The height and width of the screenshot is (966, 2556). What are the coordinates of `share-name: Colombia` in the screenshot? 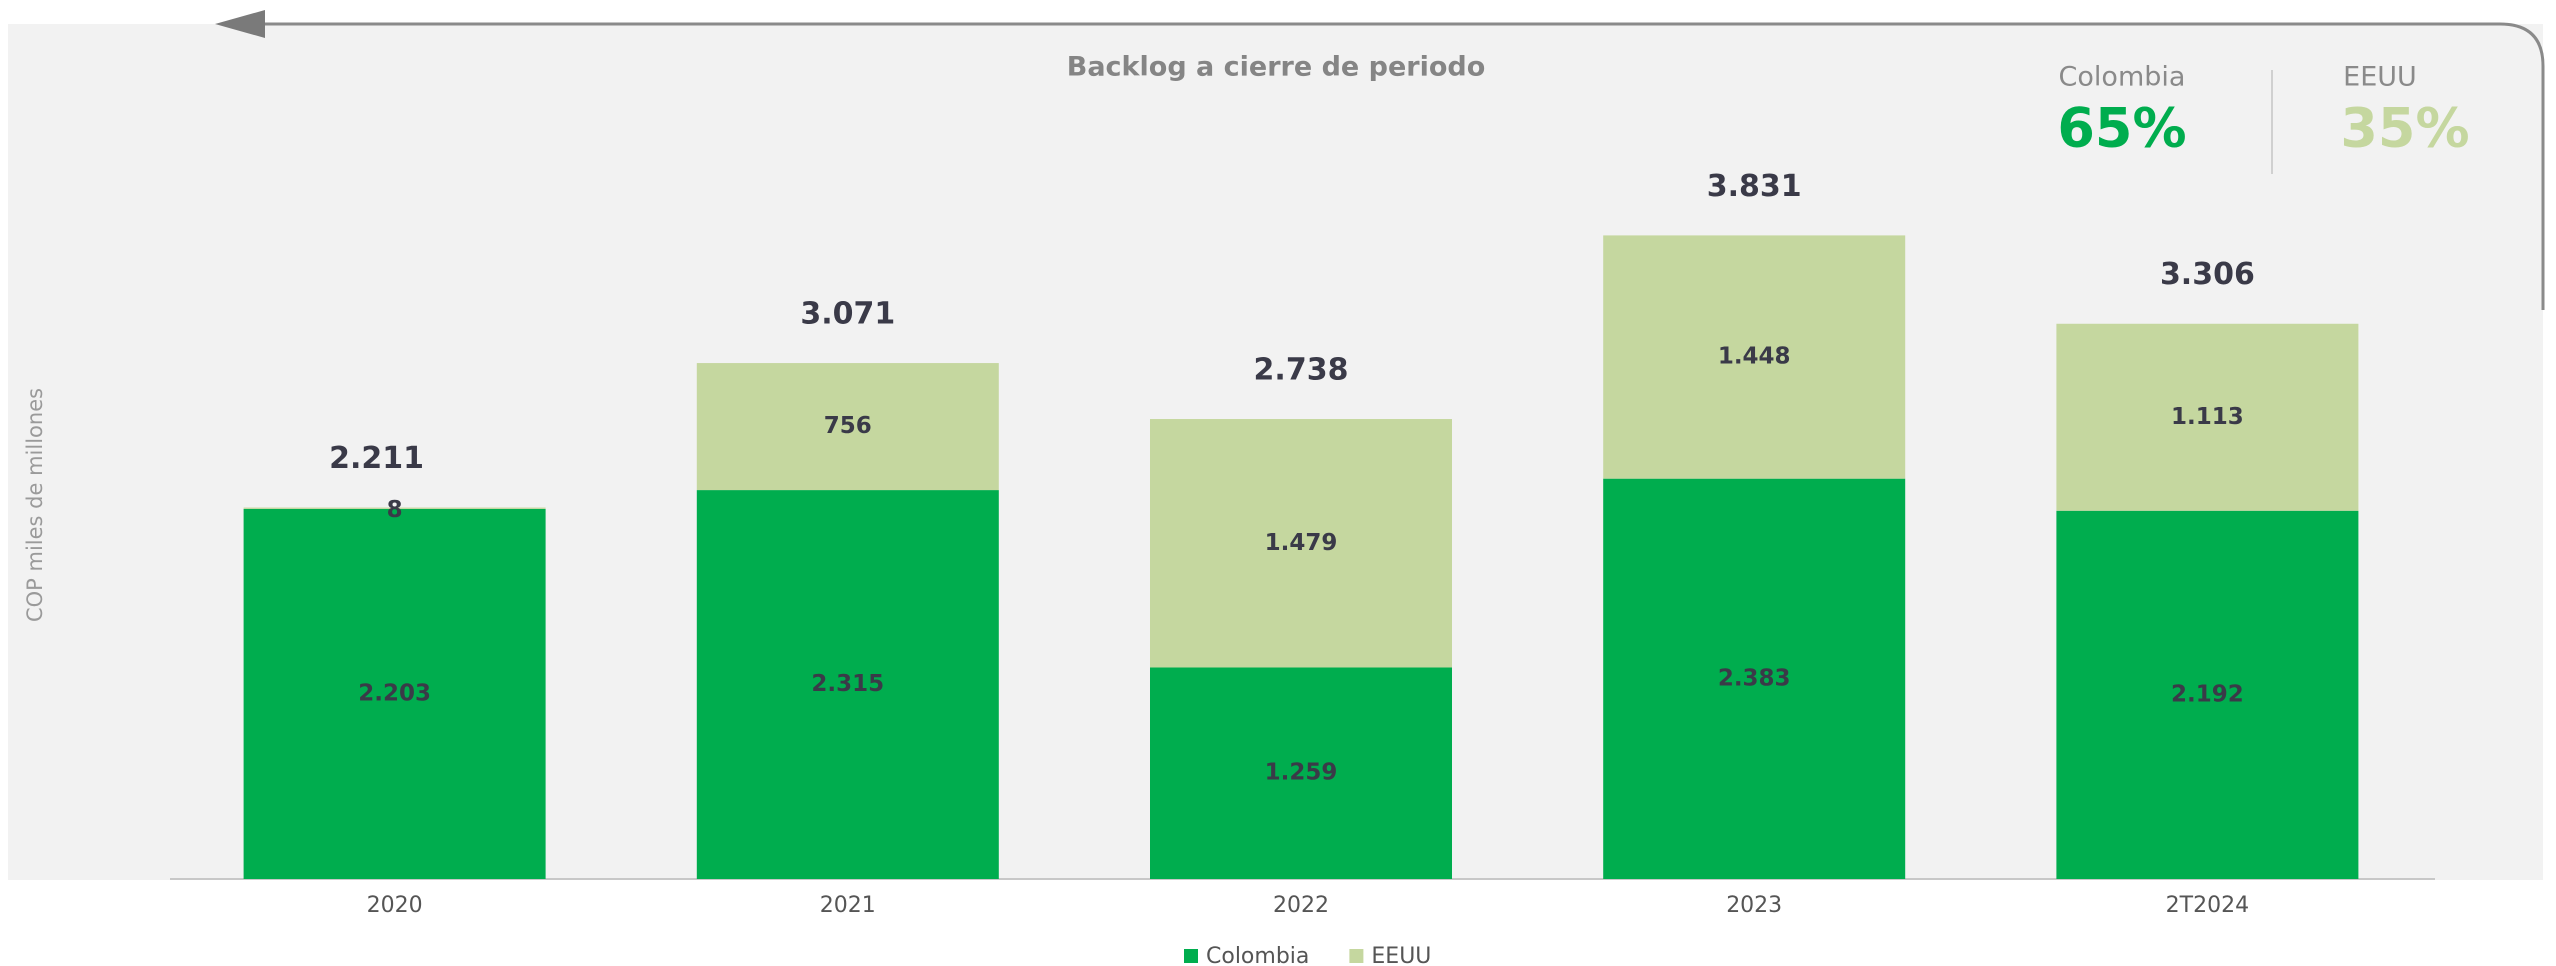 It's located at (2122, 77).